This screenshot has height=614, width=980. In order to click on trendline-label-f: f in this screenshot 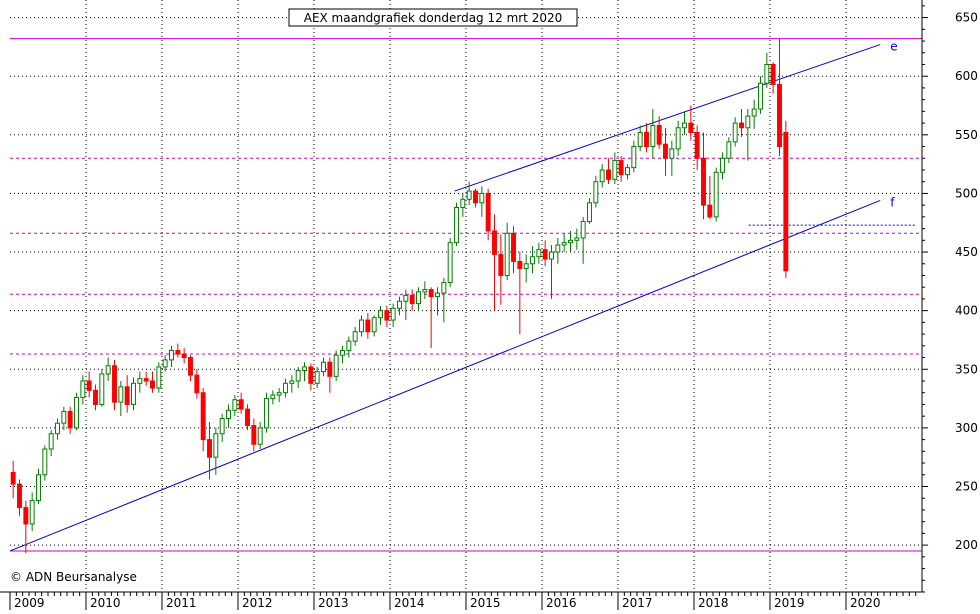, I will do `click(892, 202)`.